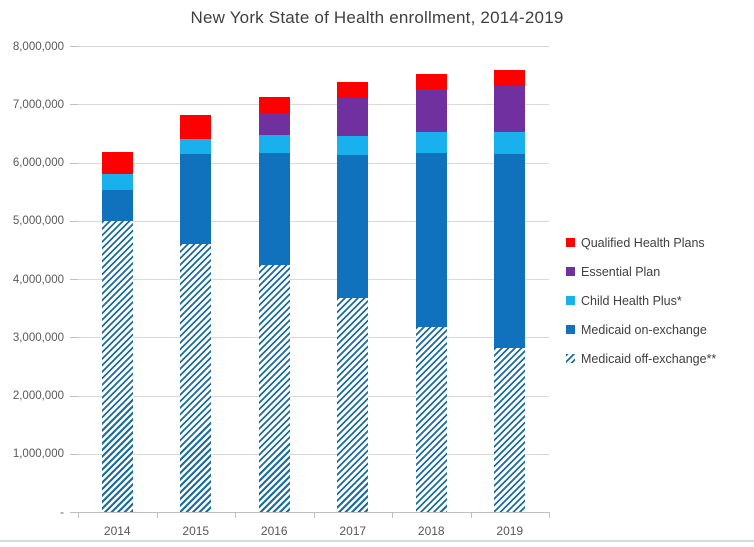 The width and height of the screenshot is (754, 547). I want to click on bar-segment-essential-plan-2019, so click(510, 109).